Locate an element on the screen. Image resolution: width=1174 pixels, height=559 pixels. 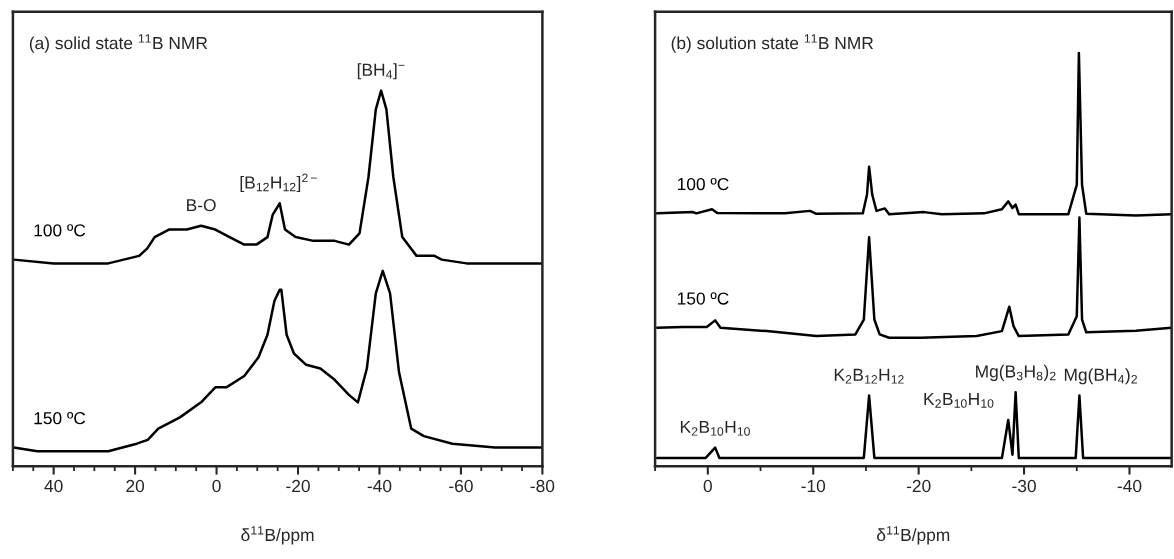
chart-title: (b) solution state $^{11}$B NMR is located at coordinates (772, 43).